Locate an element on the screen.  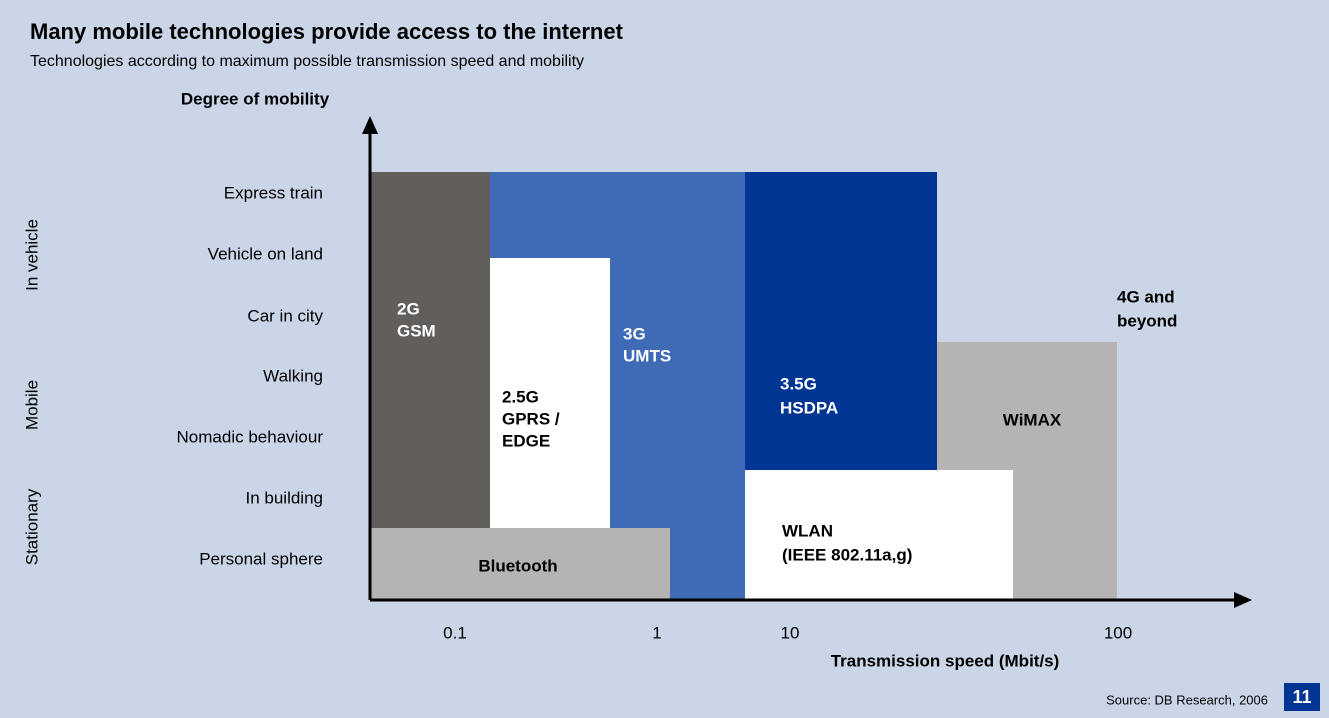
x-axis-title: Transmission speed (Mbit/s) is located at coordinates (945, 660).